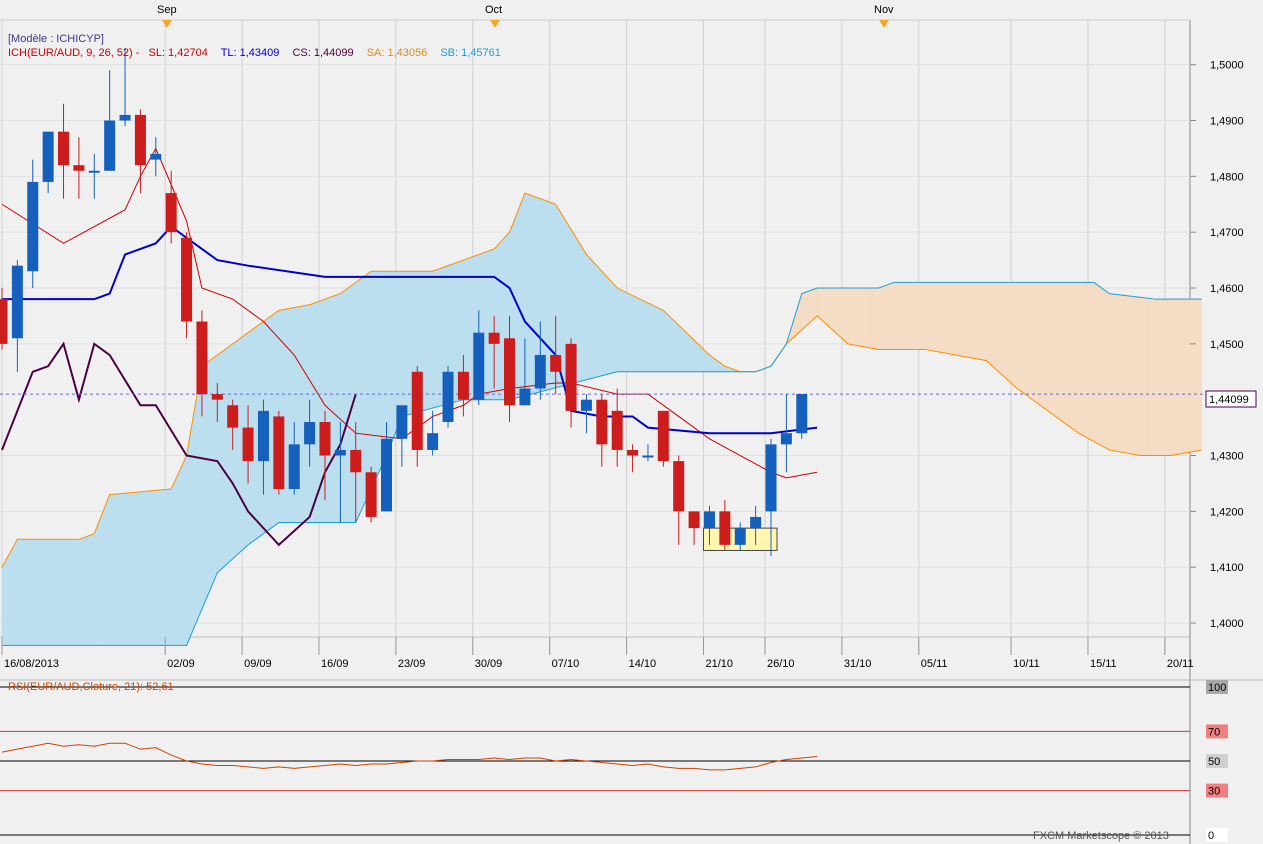  What do you see at coordinates (91, 687) in the screenshot?
I see `rsi-label: RSI(EUR/AUD,Cloture, 21): 52,61` at bounding box center [91, 687].